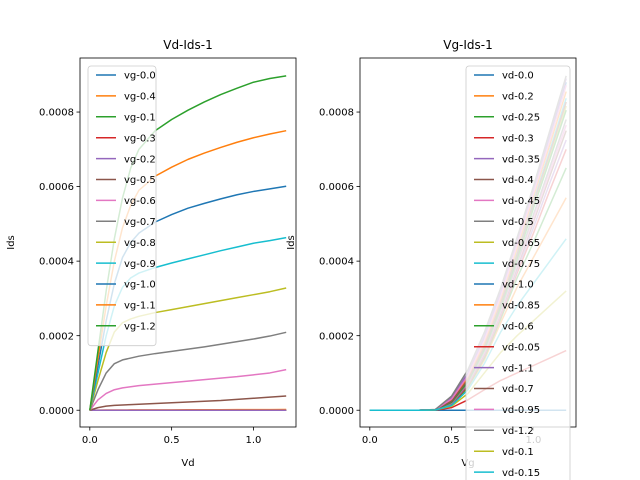 The width and height of the screenshot is (640, 480). Describe the element at coordinates (518, 138) in the screenshot. I see `vg-ids-legend-label: vd-0.3` at that location.